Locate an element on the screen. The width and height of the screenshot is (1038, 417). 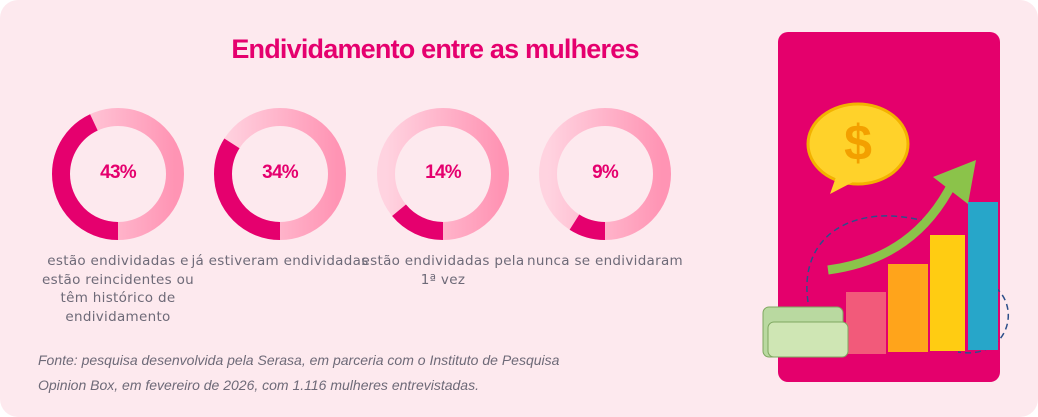
donut-chart: 43% is located at coordinates (118, 174).